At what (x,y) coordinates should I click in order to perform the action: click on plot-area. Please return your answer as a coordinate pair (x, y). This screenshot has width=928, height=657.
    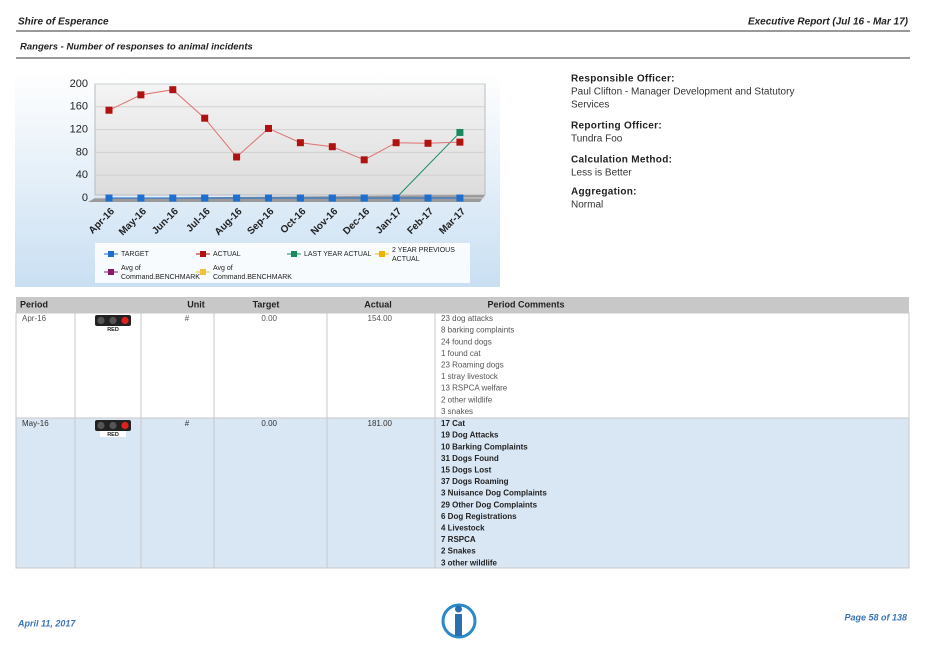
    Looking at the image, I should click on (290, 139).